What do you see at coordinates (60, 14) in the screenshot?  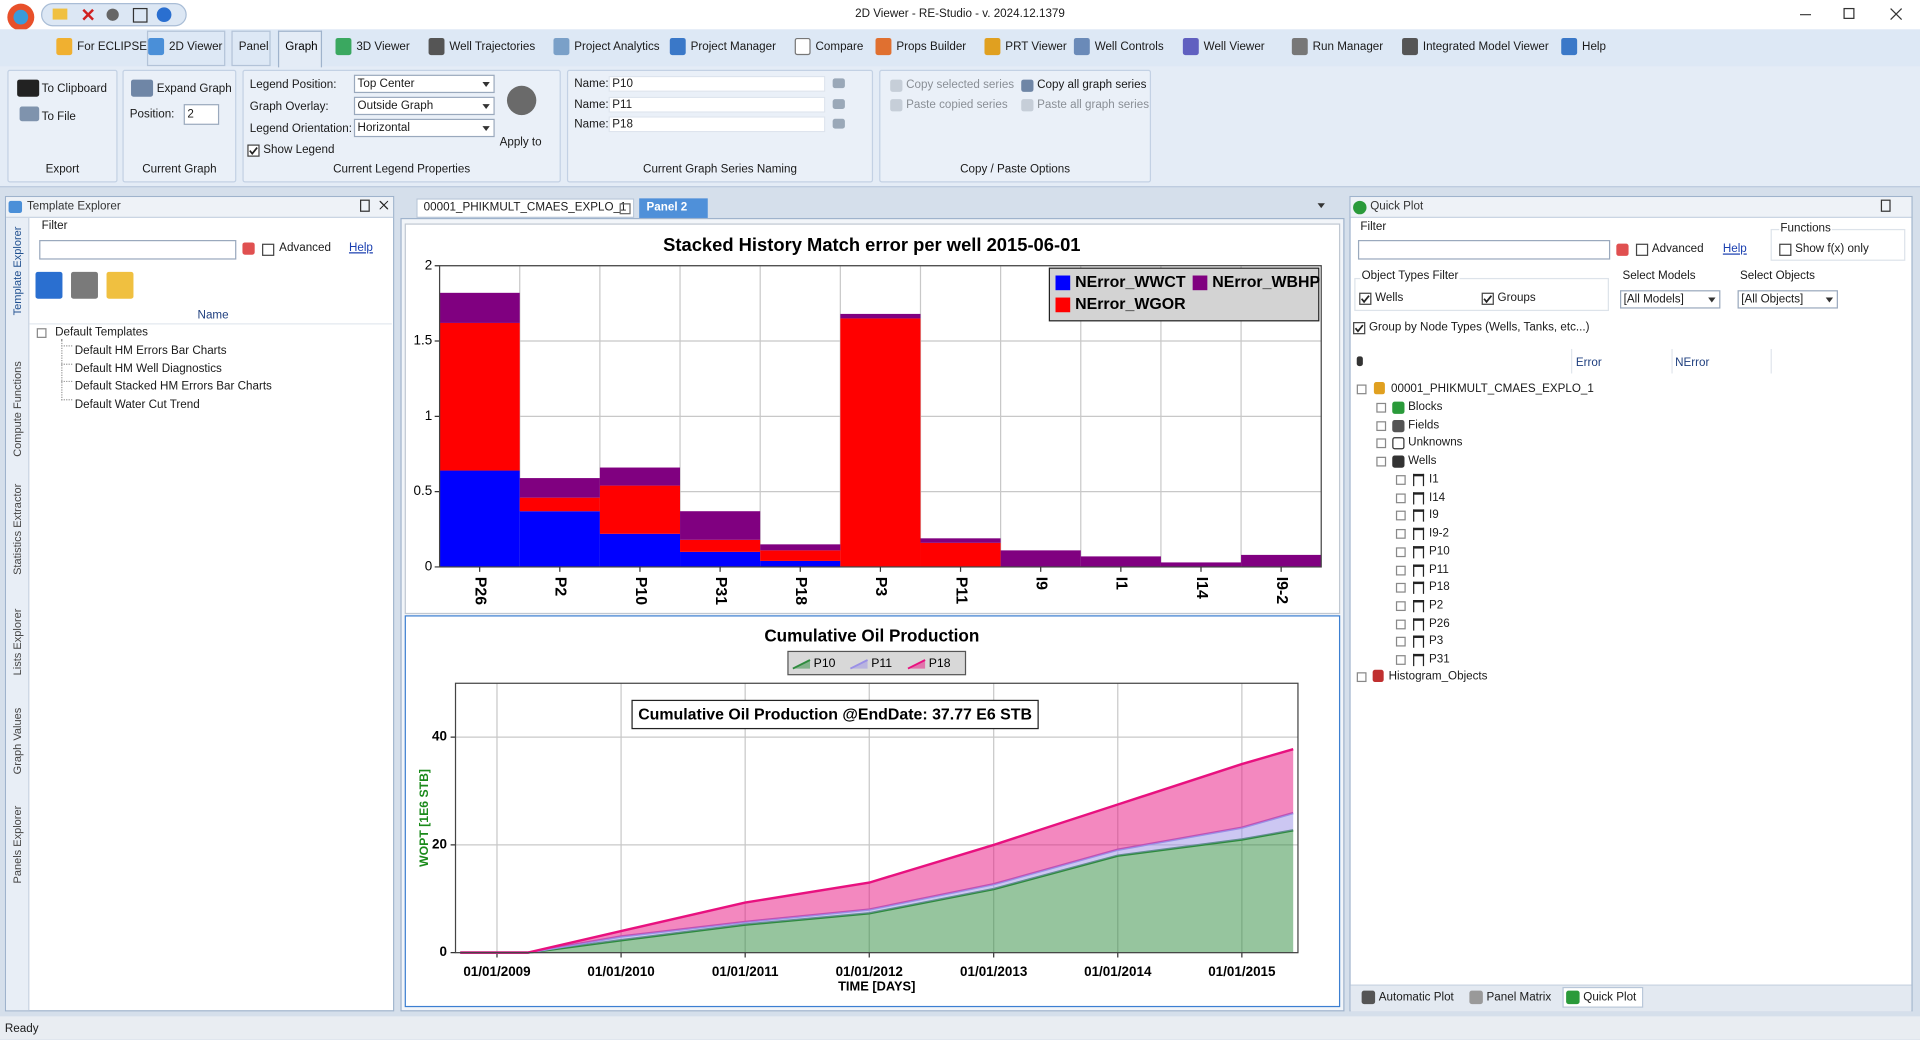 I see `open-icon` at bounding box center [60, 14].